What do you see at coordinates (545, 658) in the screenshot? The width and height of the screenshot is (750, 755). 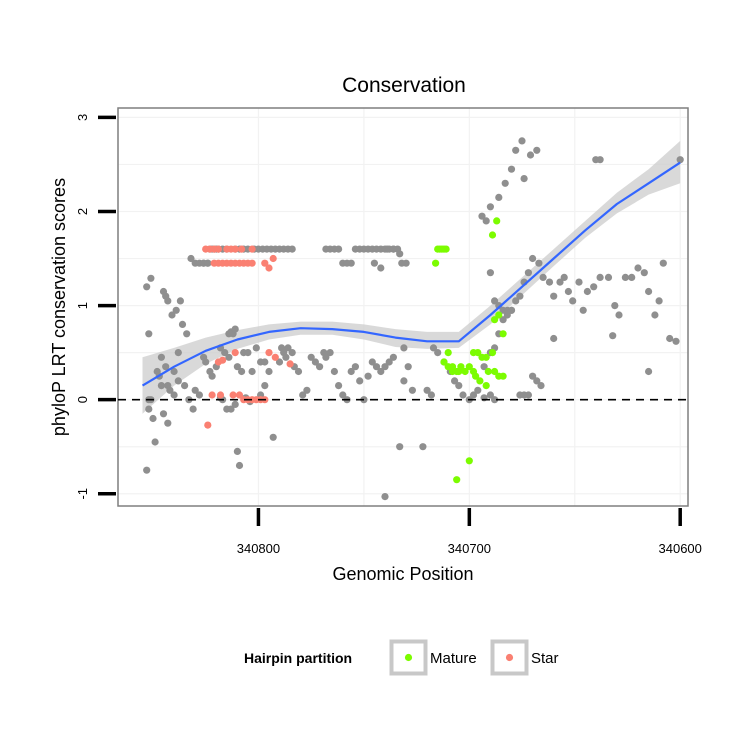 I see `legend-label-star: Star` at bounding box center [545, 658].